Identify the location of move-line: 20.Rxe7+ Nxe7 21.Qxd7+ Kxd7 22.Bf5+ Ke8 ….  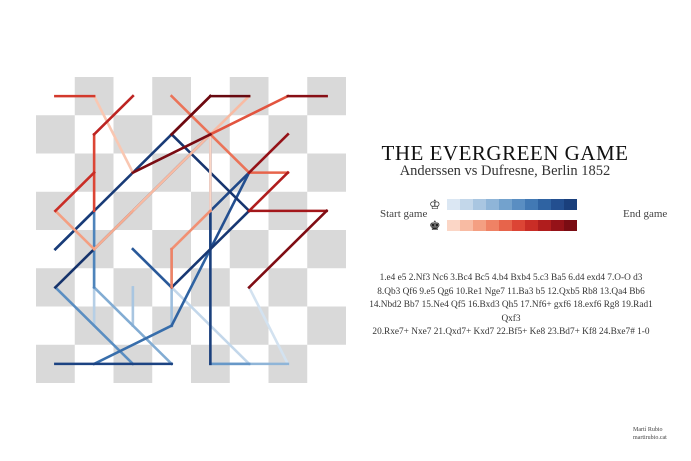
(511, 332).